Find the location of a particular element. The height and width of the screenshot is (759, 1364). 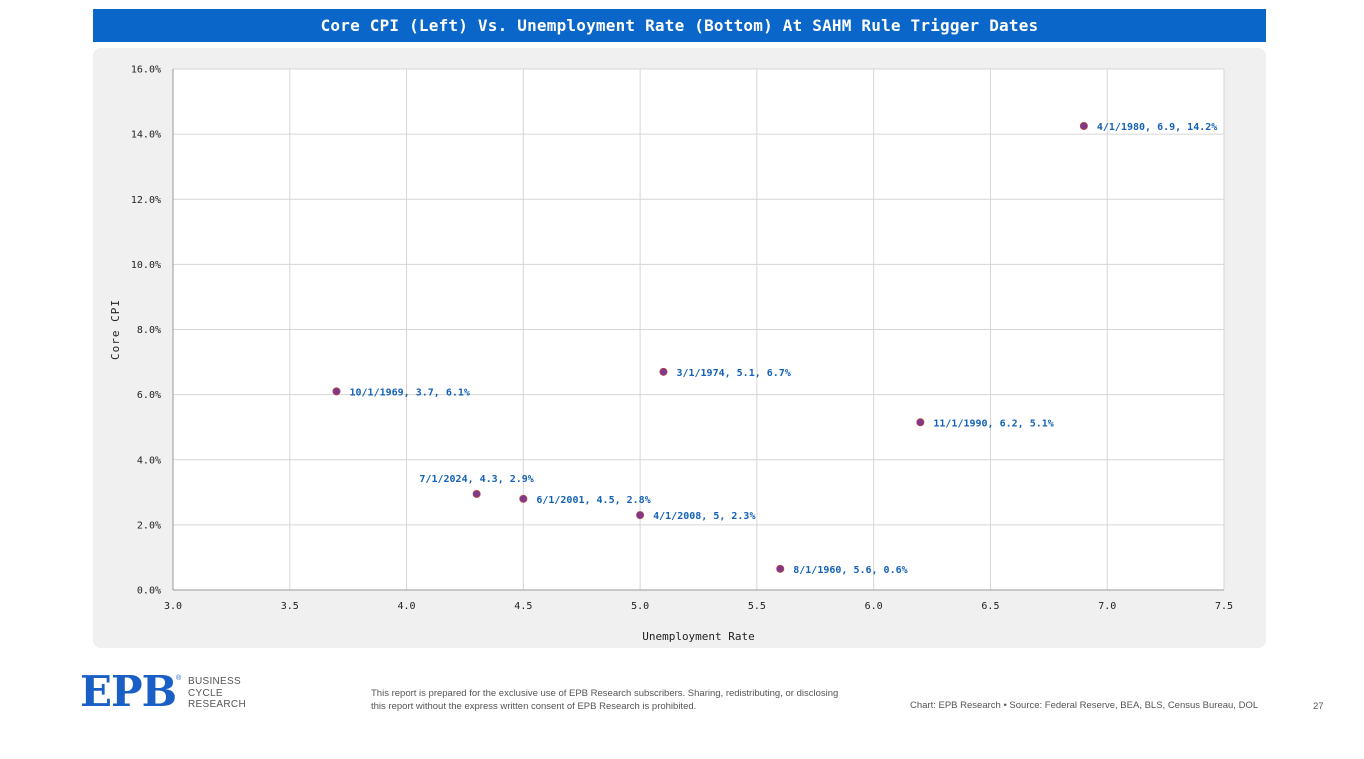

y-axis-title: Core CPI is located at coordinates (115, 329).